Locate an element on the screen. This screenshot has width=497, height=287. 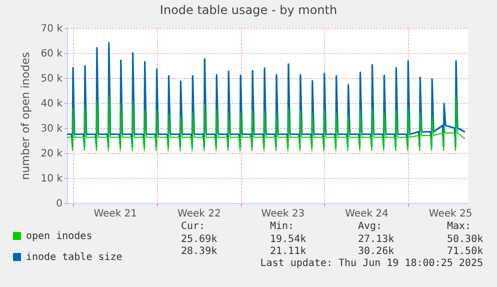
x-tick-label: Week 24 is located at coordinates (366, 214).